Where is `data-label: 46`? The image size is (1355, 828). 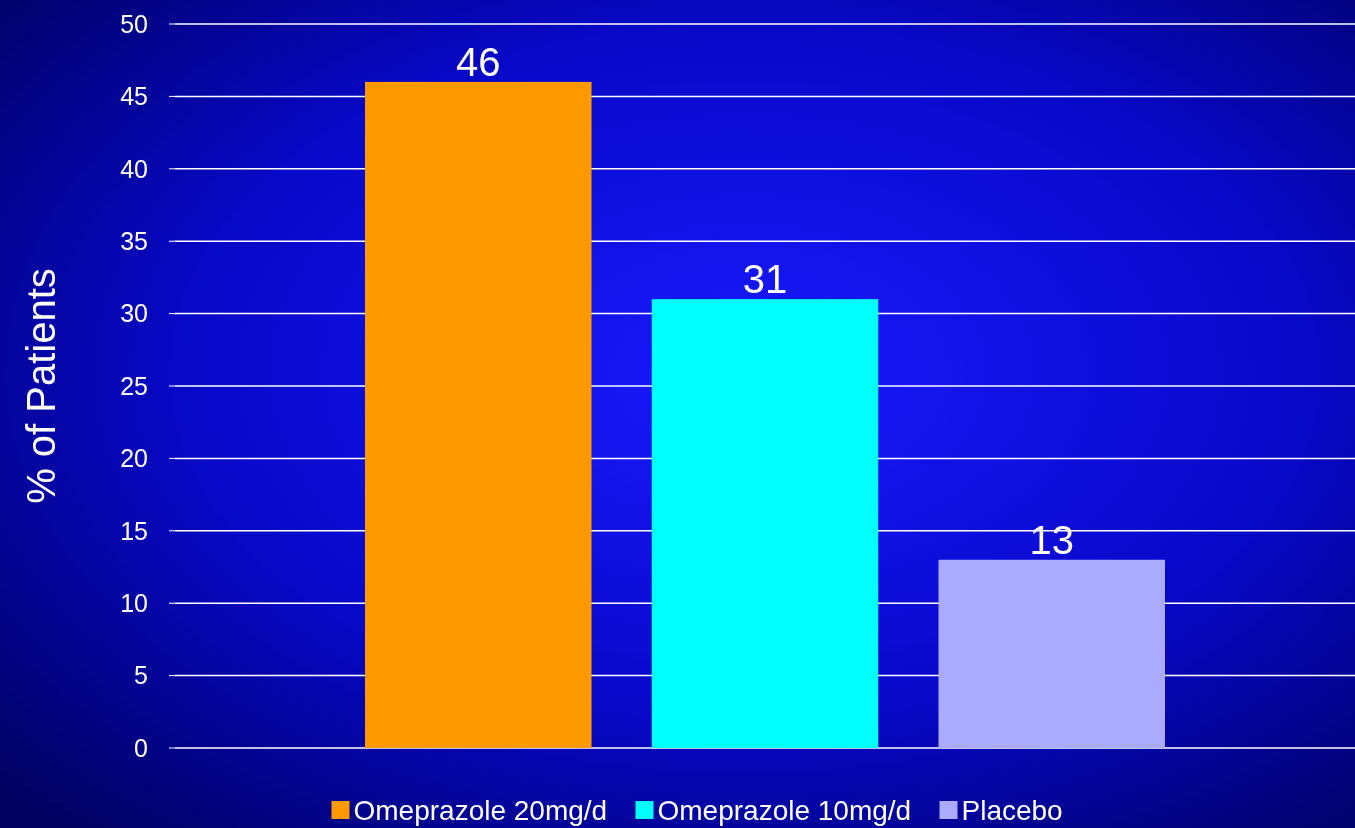 data-label: 46 is located at coordinates (478, 61).